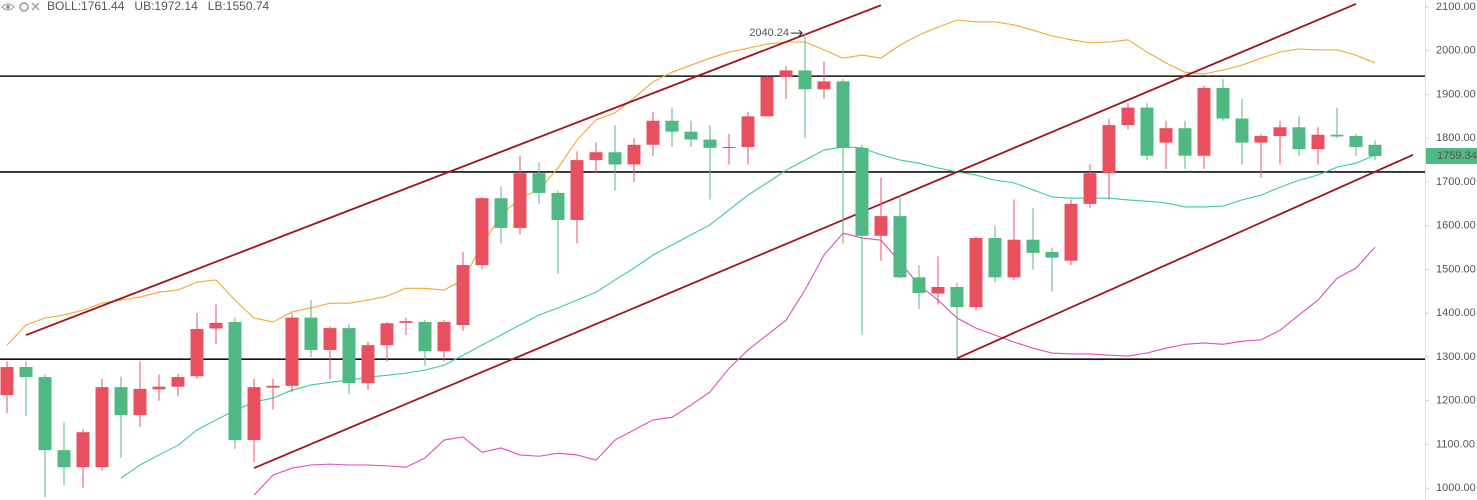 This screenshot has width=1477, height=500. I want to click on y-tick-label: 1400.00, so click(1456, 313).